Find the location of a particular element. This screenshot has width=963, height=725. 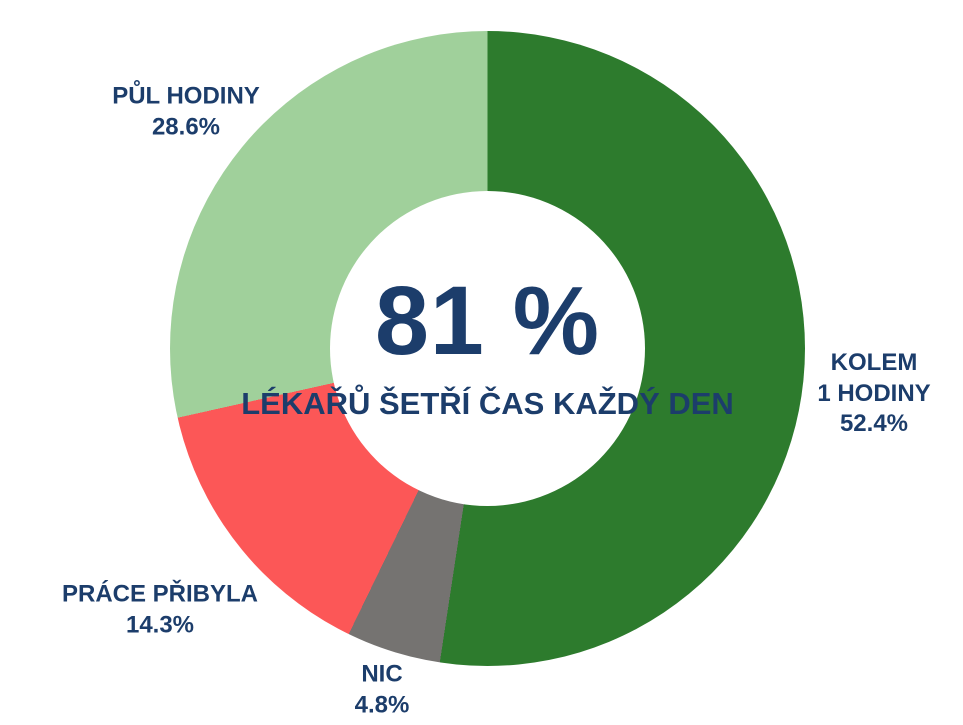

slice-label-percent: 52.4% is located at coordinates (874, 424).